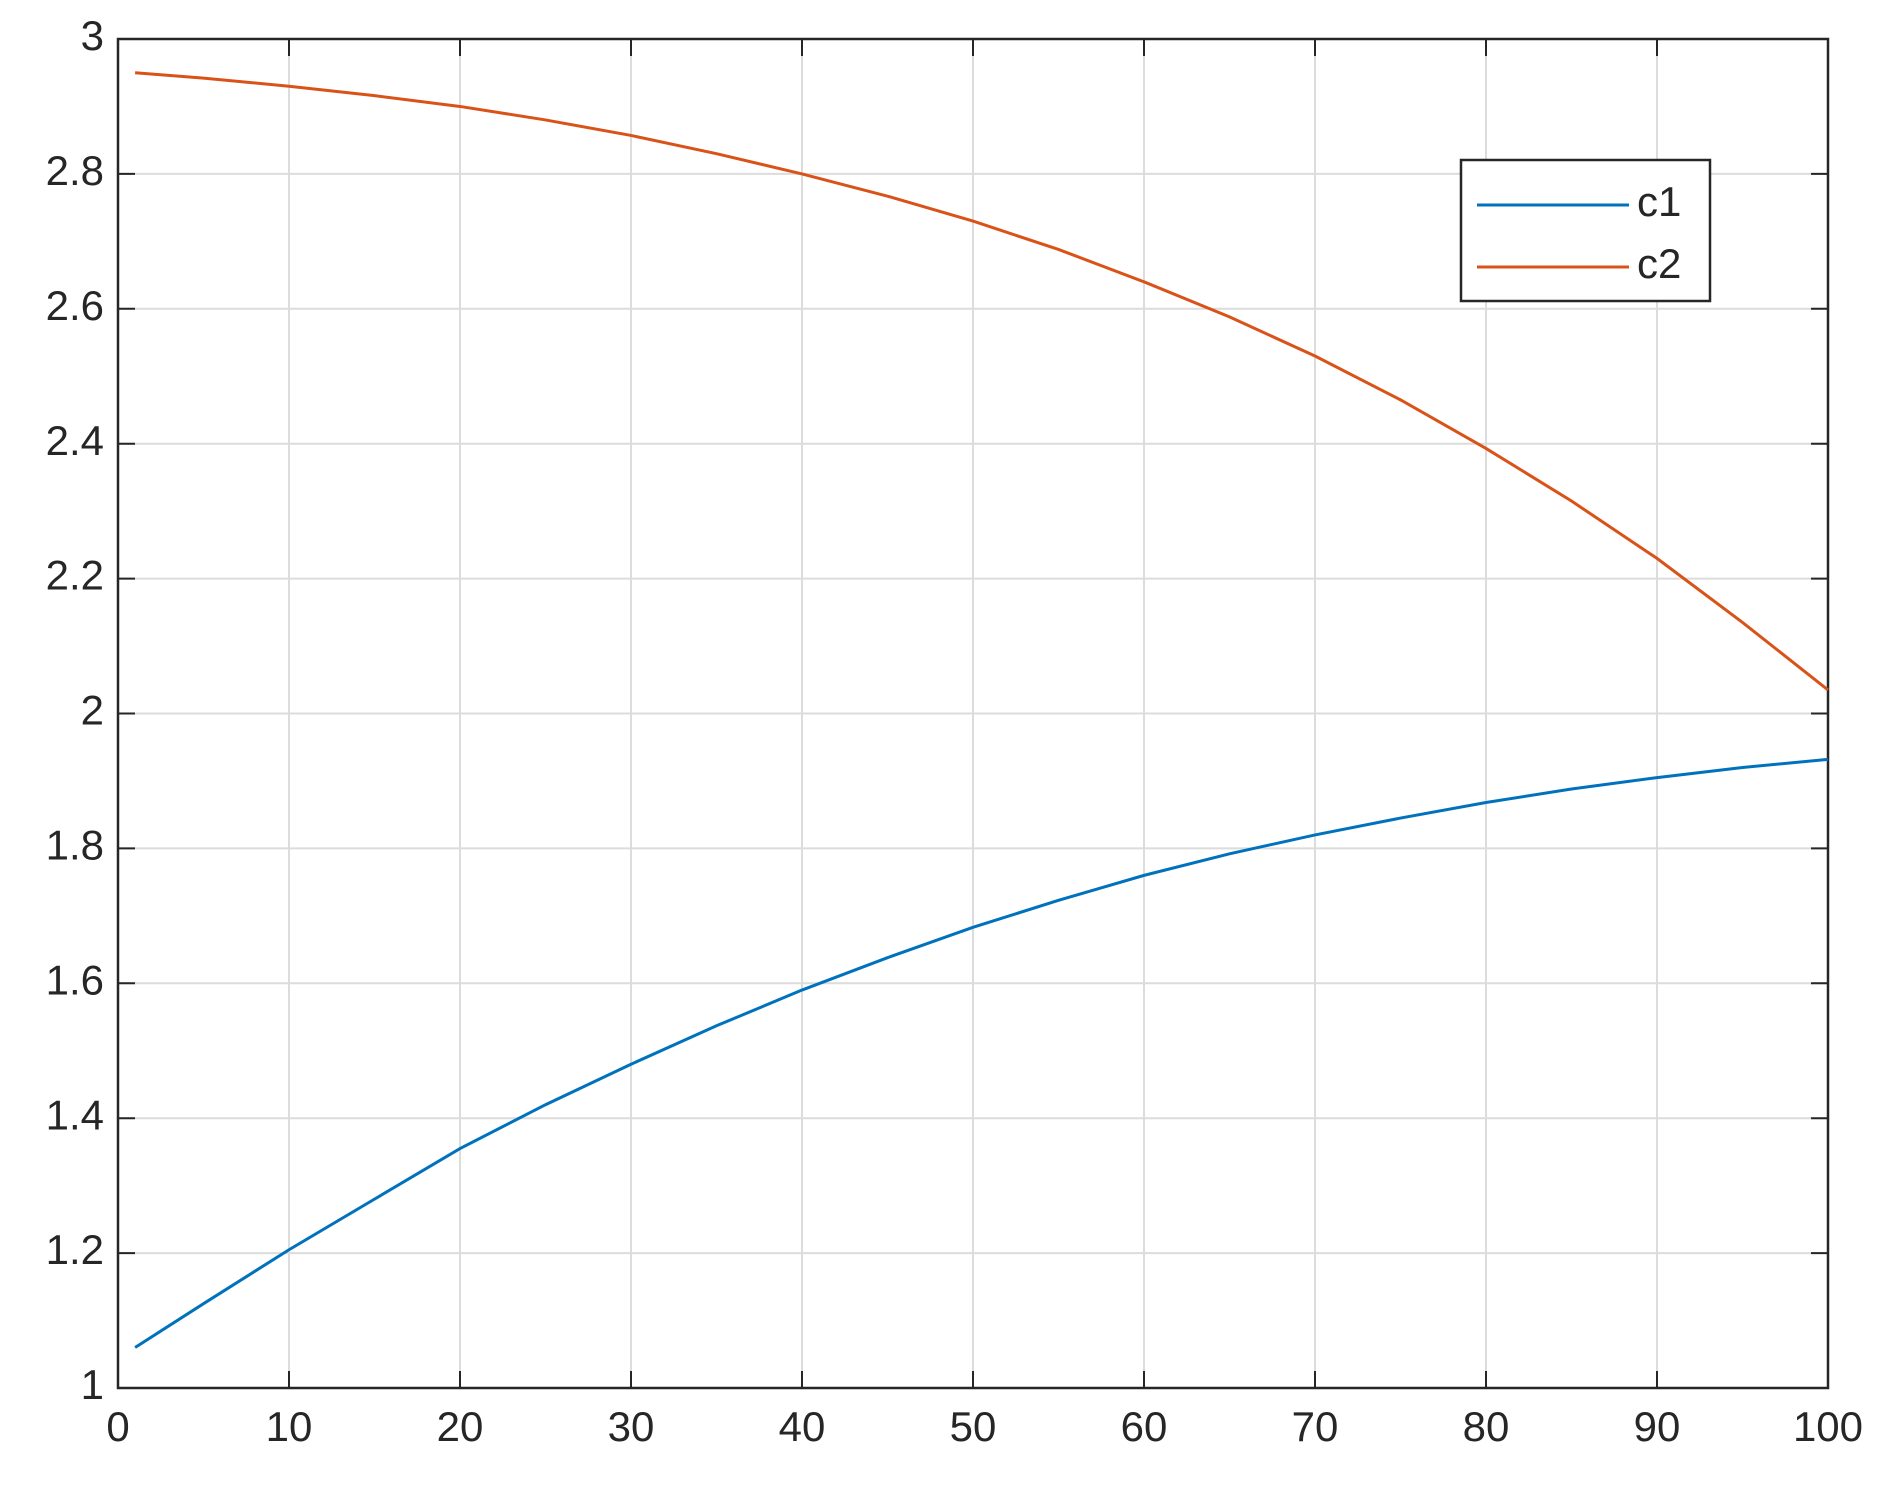 This screenshot has height=1488, width=1888. Describe the element at coordinates (1486, 1426) in the screenshot. I see `x-tick-label: 80` at that location.